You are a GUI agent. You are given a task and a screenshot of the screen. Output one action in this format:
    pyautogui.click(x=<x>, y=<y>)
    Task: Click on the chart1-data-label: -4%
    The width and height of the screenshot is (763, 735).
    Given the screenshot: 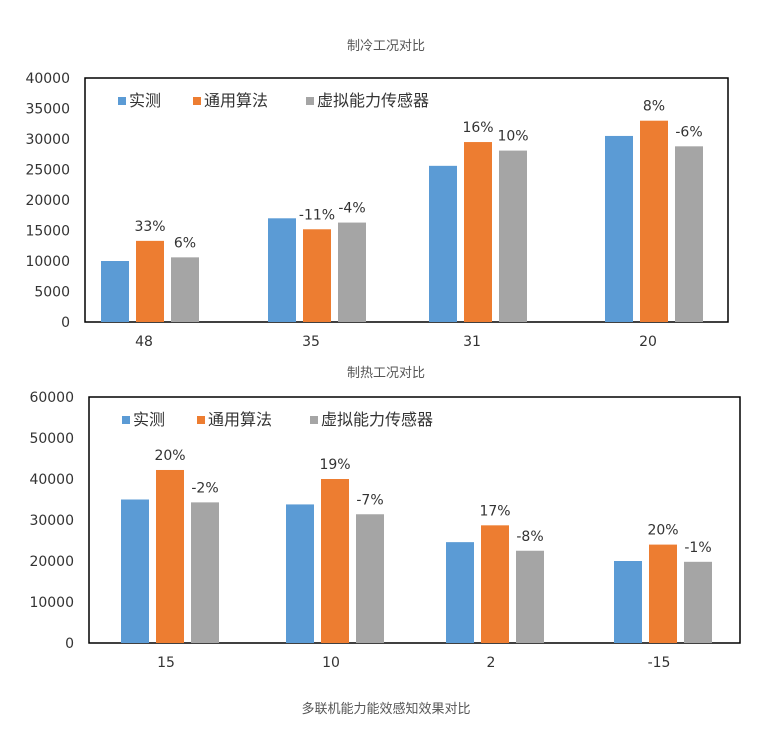 What is the action you would take?
    pyautogui.click(x=351, y=209)
    